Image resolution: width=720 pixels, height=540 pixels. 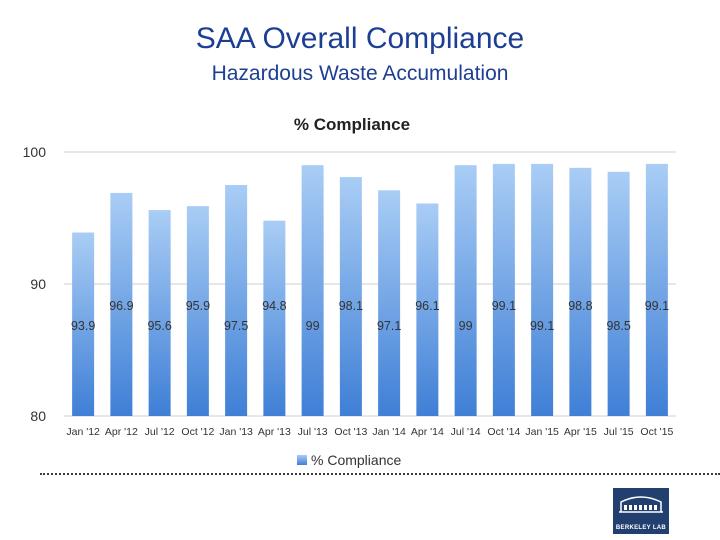 What do you see at coordinates (351, 306) in the screenshot?
I see `data-label: 98.1` at bounding box center [351, 306].